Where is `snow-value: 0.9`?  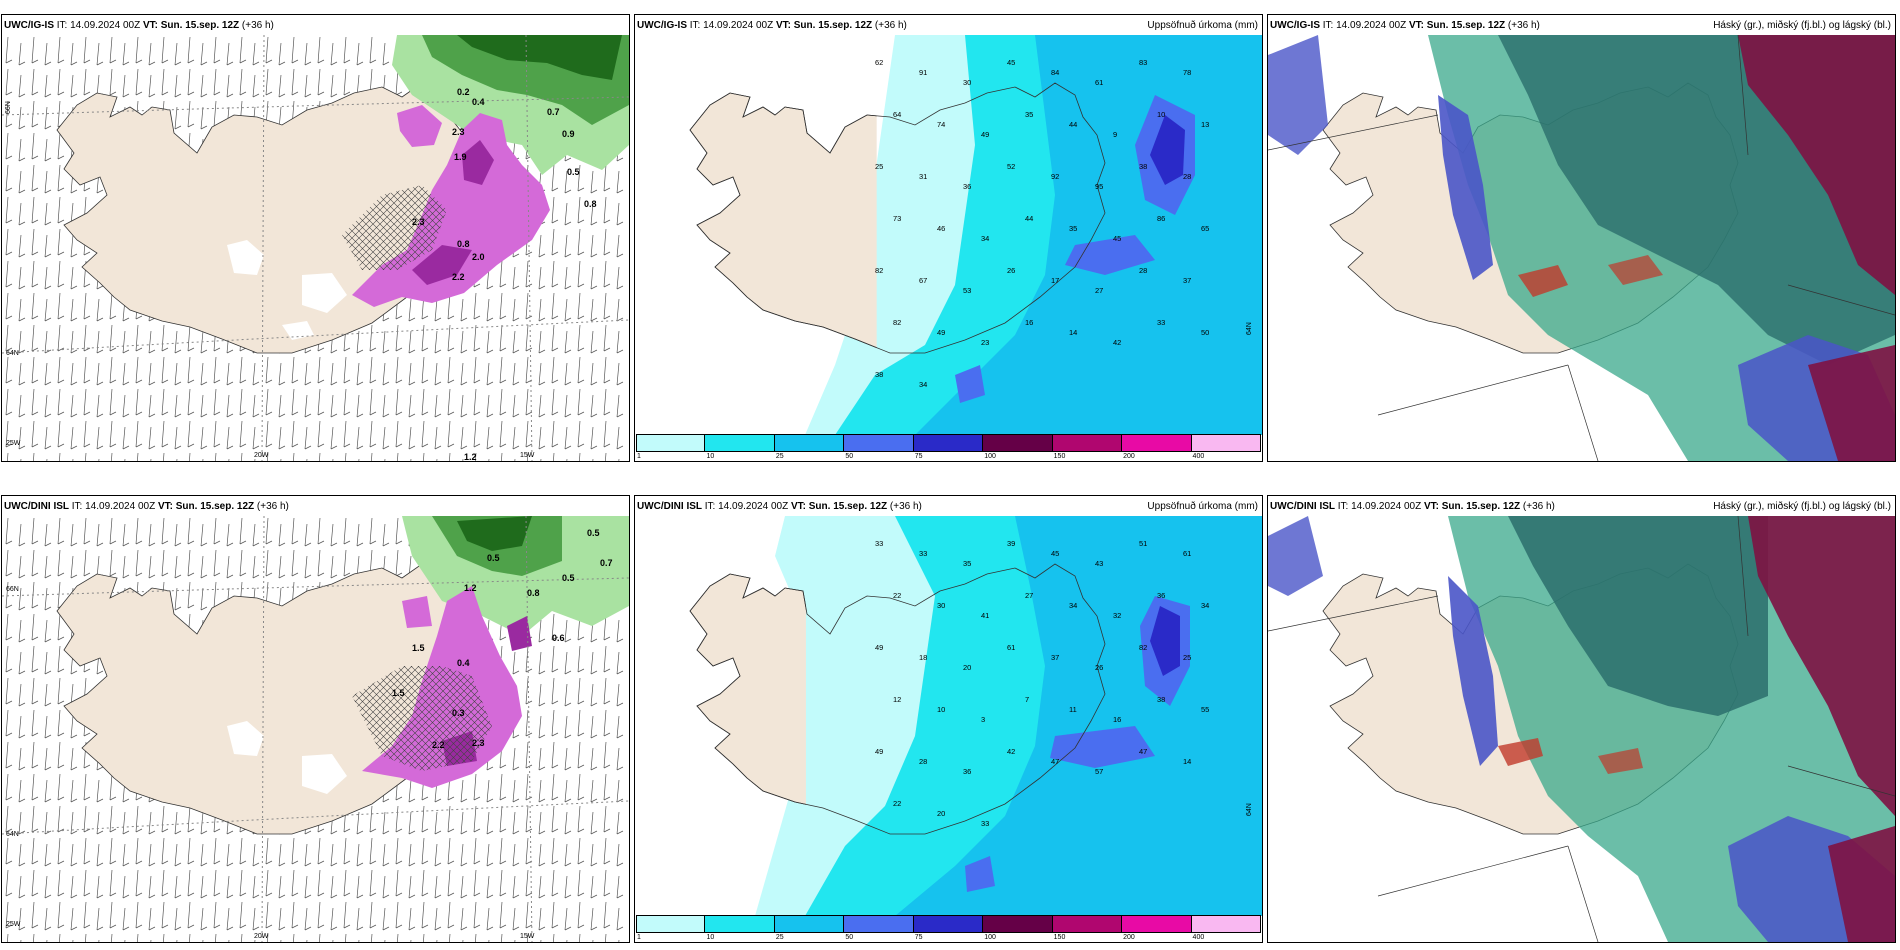 snow-value: 0.9 is located at coordinates (568, 134).